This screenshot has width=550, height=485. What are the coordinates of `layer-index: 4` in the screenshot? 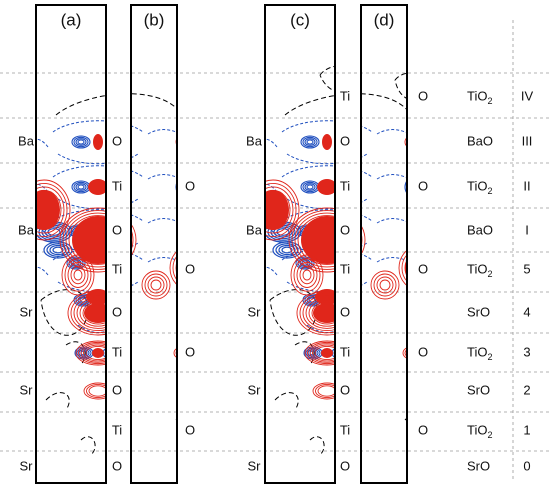 It's located at (526, 311).